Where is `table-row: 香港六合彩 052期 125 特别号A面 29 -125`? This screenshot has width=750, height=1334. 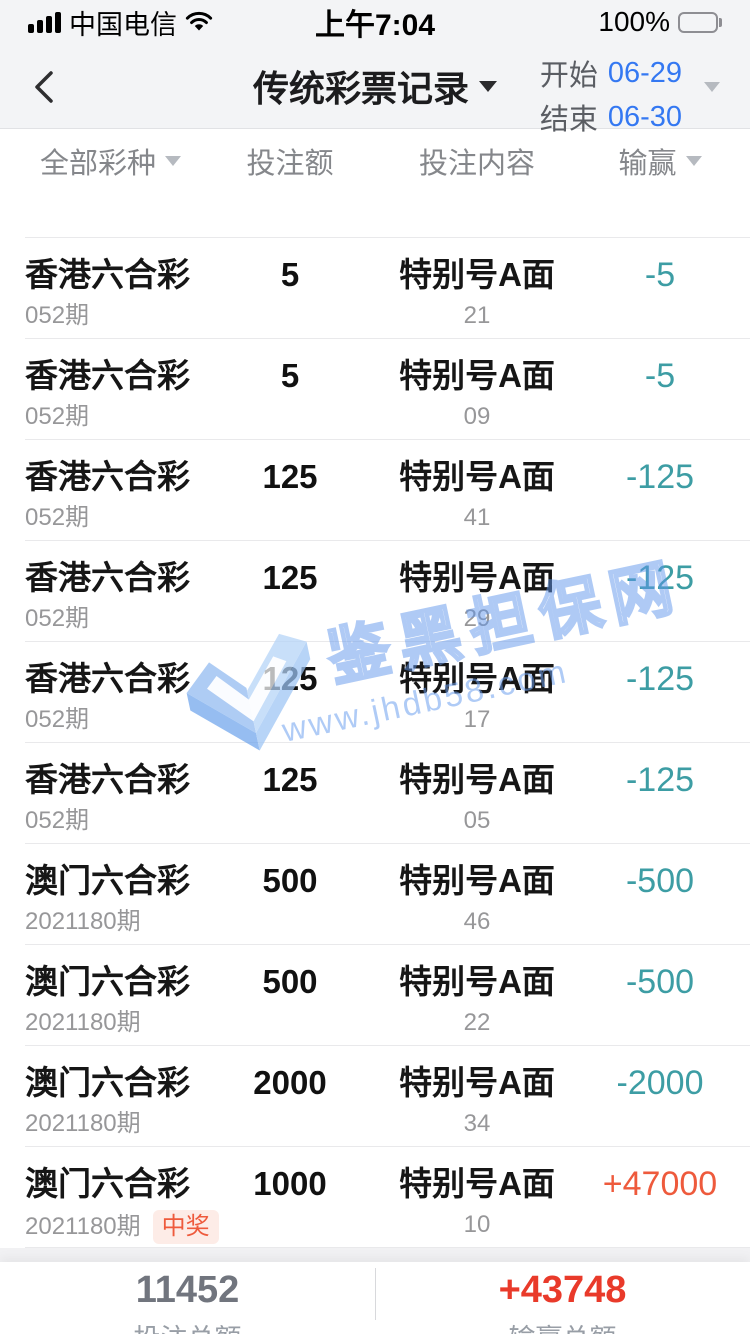 table-row: 香港六合彩 052期 125 特别号A面 29 -125 is located at coordinates (375, 591).